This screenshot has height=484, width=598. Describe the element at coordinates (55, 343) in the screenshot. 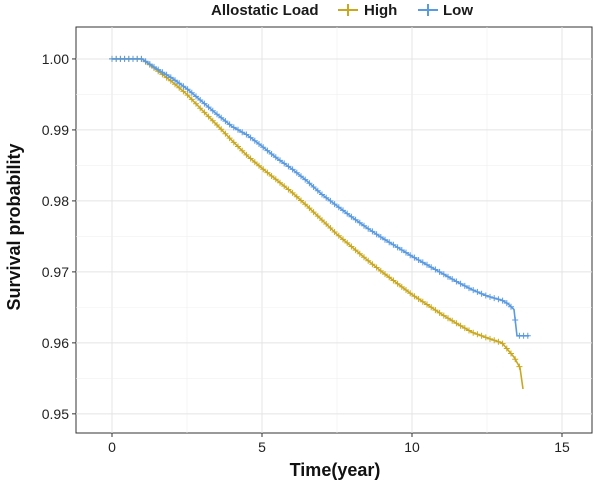

I see `y-tick-label: 0.96` at that location.